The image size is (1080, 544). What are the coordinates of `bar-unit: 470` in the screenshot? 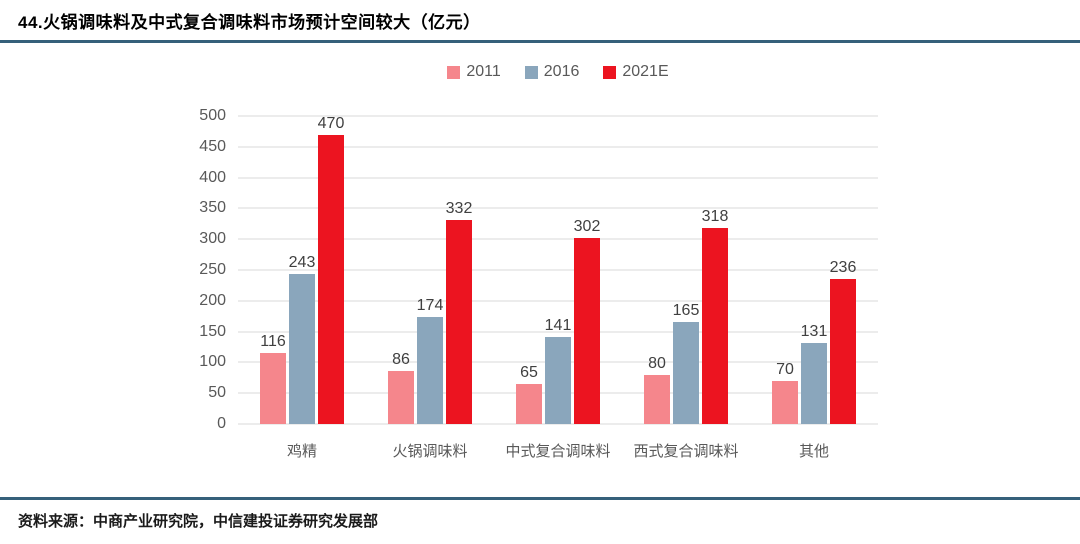 It's located at (331, 270).